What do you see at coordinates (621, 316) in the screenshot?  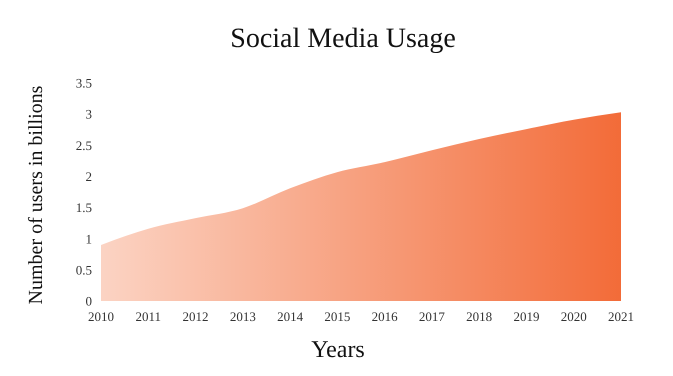 I see `x-tick-label: 2021` at bounding box center [621, 316].